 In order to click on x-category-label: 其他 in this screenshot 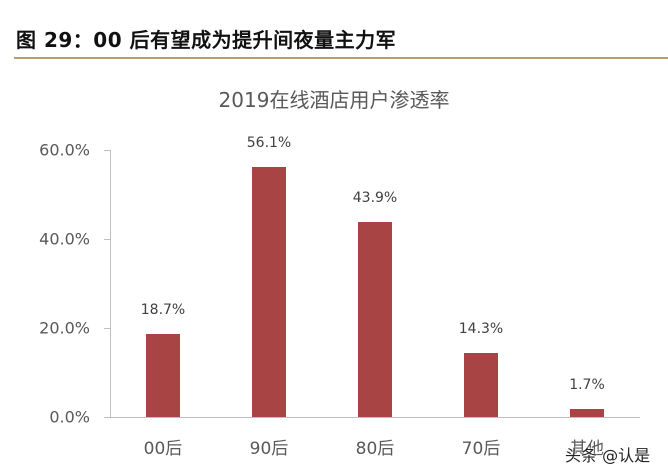, I will do `click(587, 449)`.